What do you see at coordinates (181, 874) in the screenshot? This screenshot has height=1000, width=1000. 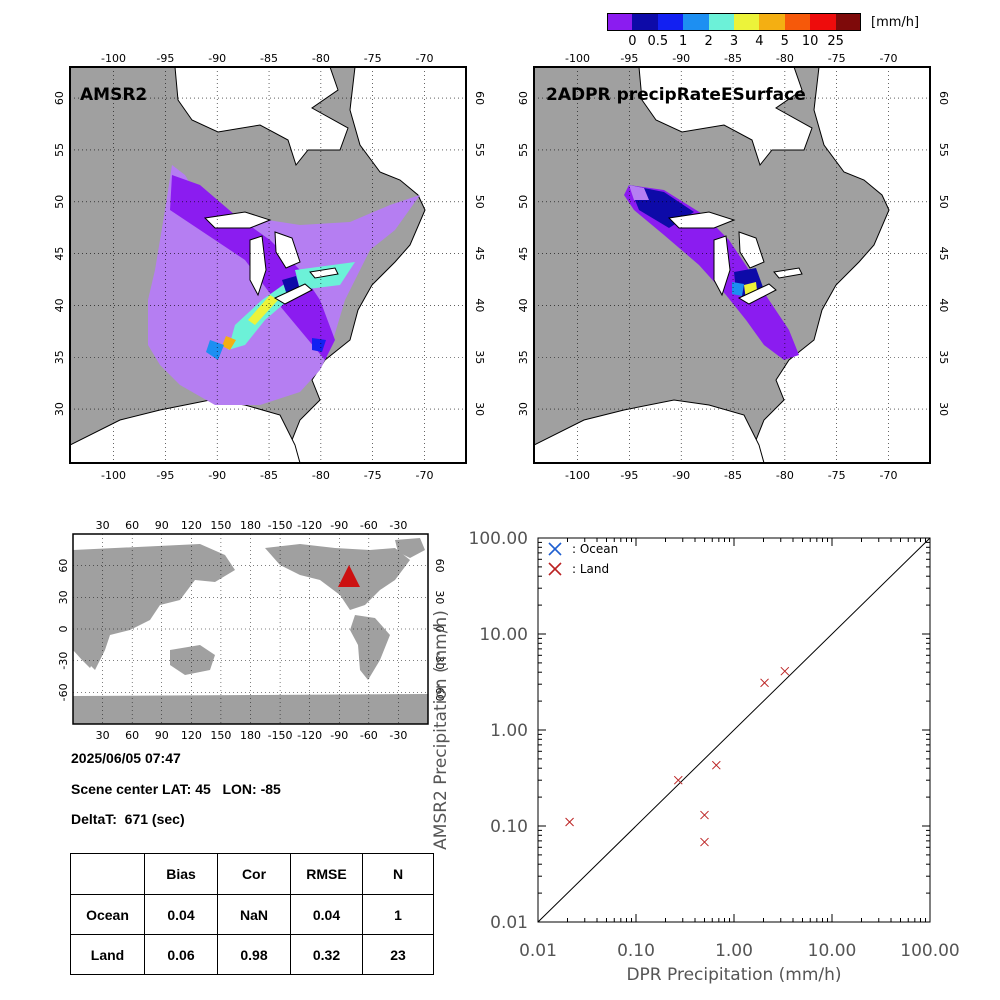 I see `table-header-cell: Bias` at bounding box center [181, 874].